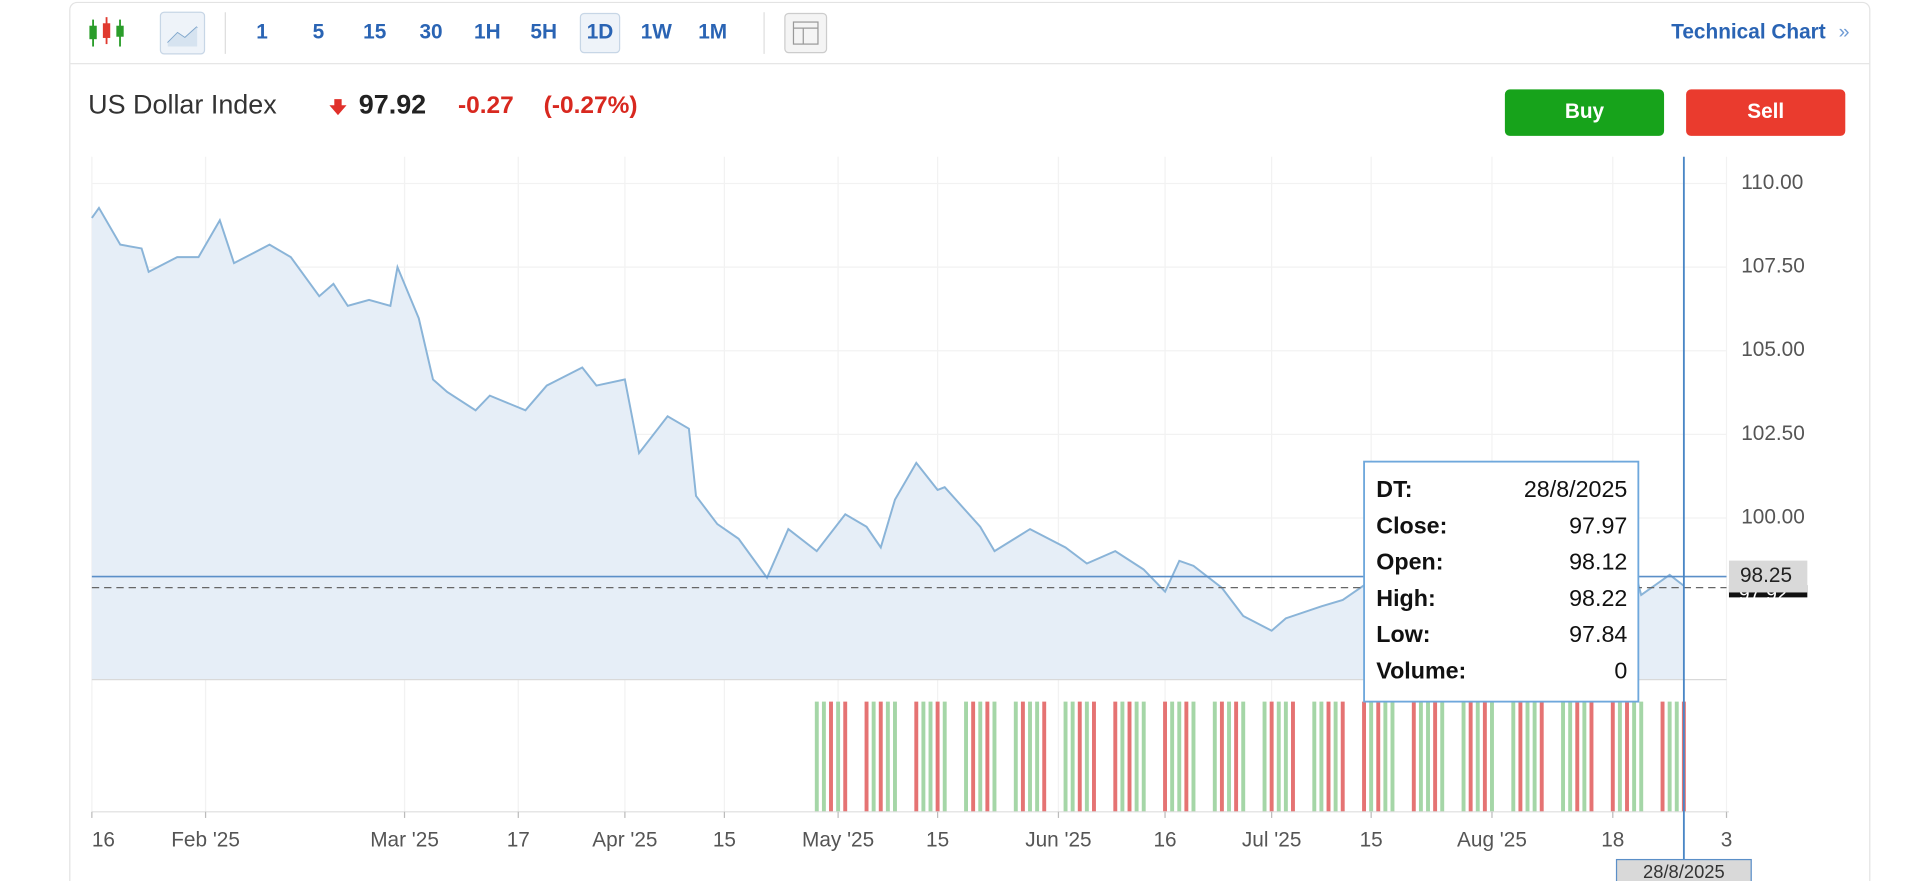 The width and height of the screenshot is (1920, 881). I want to click on link-arrow: », so click(1844, 32).